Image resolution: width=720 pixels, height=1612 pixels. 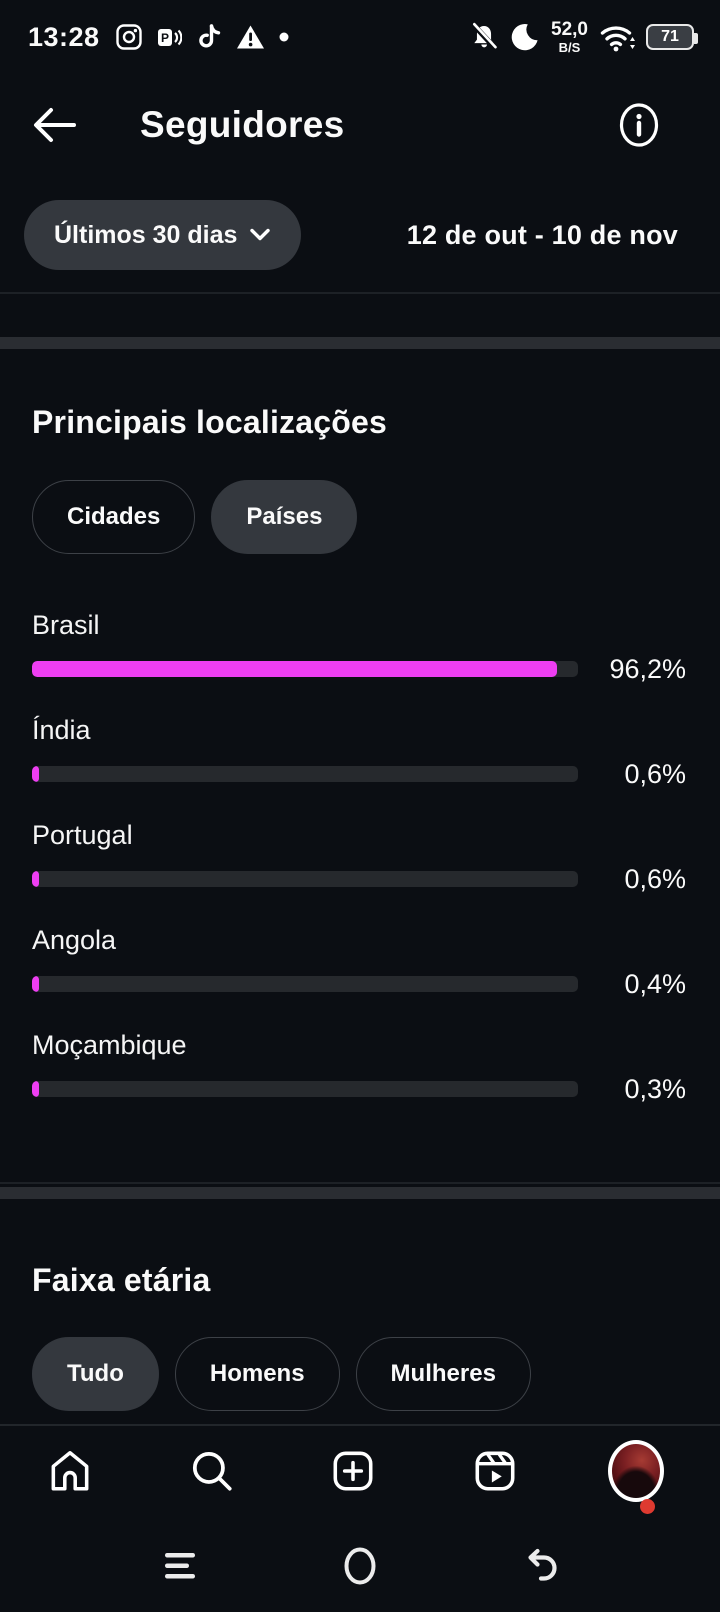 What do you see at coordinates (109, 1045) in the screenshot?
I see `location-name: Moçambique` at bounding box center [109, 1045].